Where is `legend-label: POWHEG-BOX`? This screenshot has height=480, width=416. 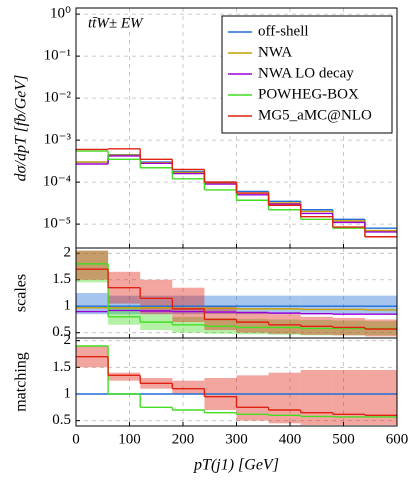 legend-label: POWHEG-BOX is located at coordinates (308, 94).